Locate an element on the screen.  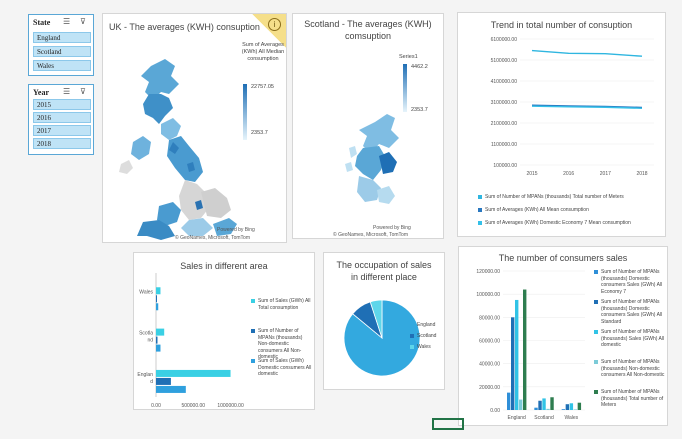
y-tick-label: 4100000.00 is located at coordinates (504, 82).